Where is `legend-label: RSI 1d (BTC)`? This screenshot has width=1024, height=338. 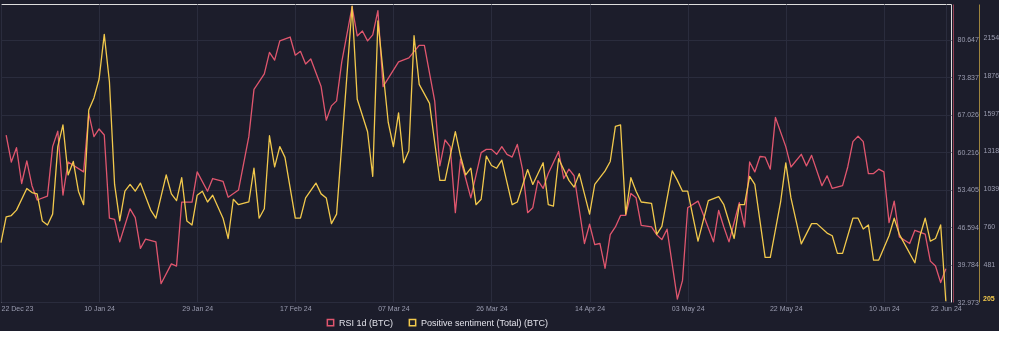
legend-label: RSI 1d (BTC) is located at coordinates (366, 322).